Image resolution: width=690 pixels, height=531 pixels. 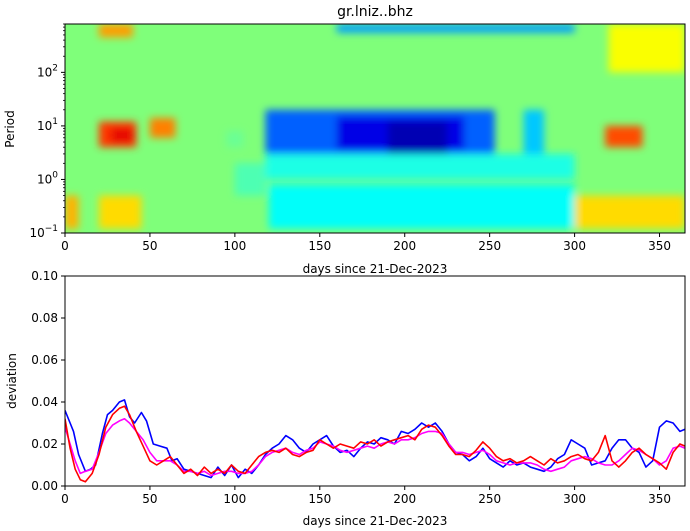 I want to click on y-tick-label: 10², so click(x=47, y=71).